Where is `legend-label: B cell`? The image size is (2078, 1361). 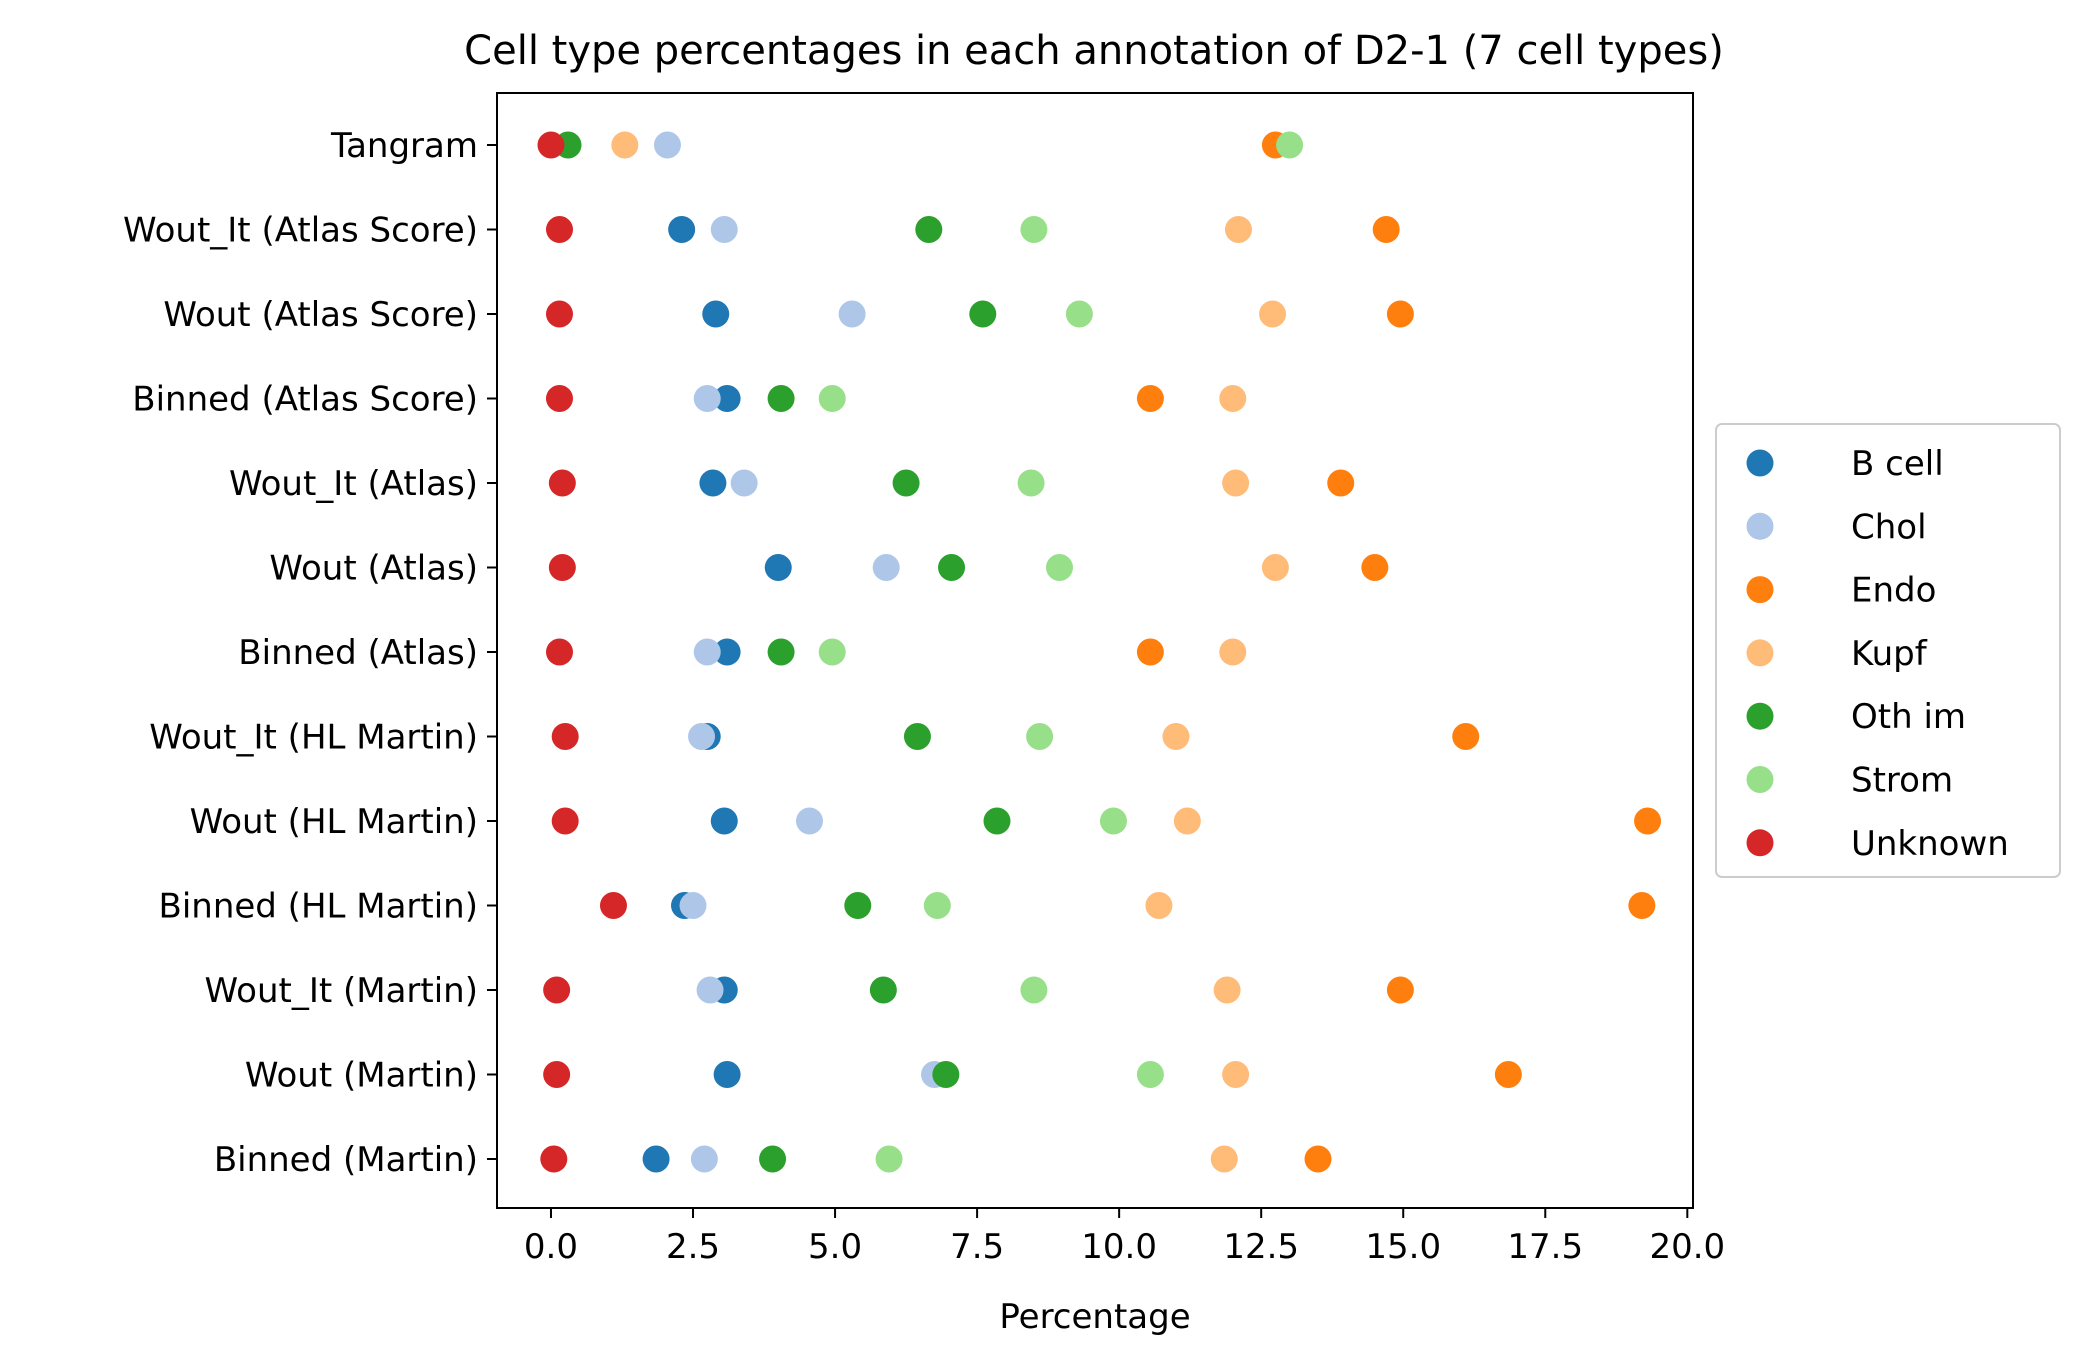
legend-label: B cell is located at coordinates (1897, 464).